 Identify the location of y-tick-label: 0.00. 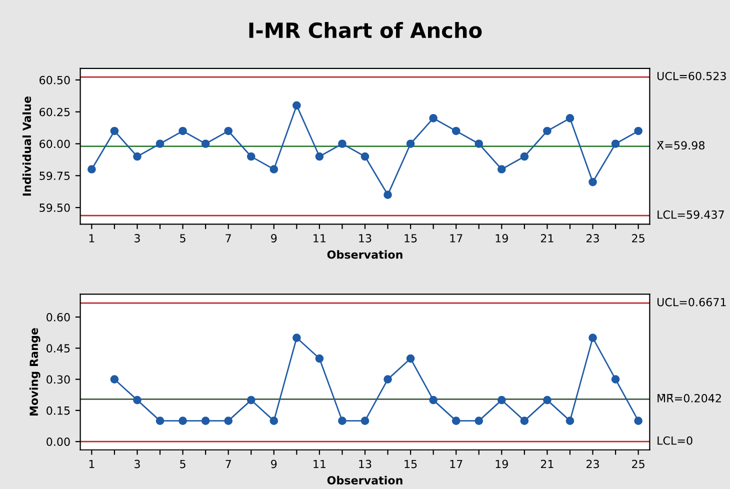
(58, 442).